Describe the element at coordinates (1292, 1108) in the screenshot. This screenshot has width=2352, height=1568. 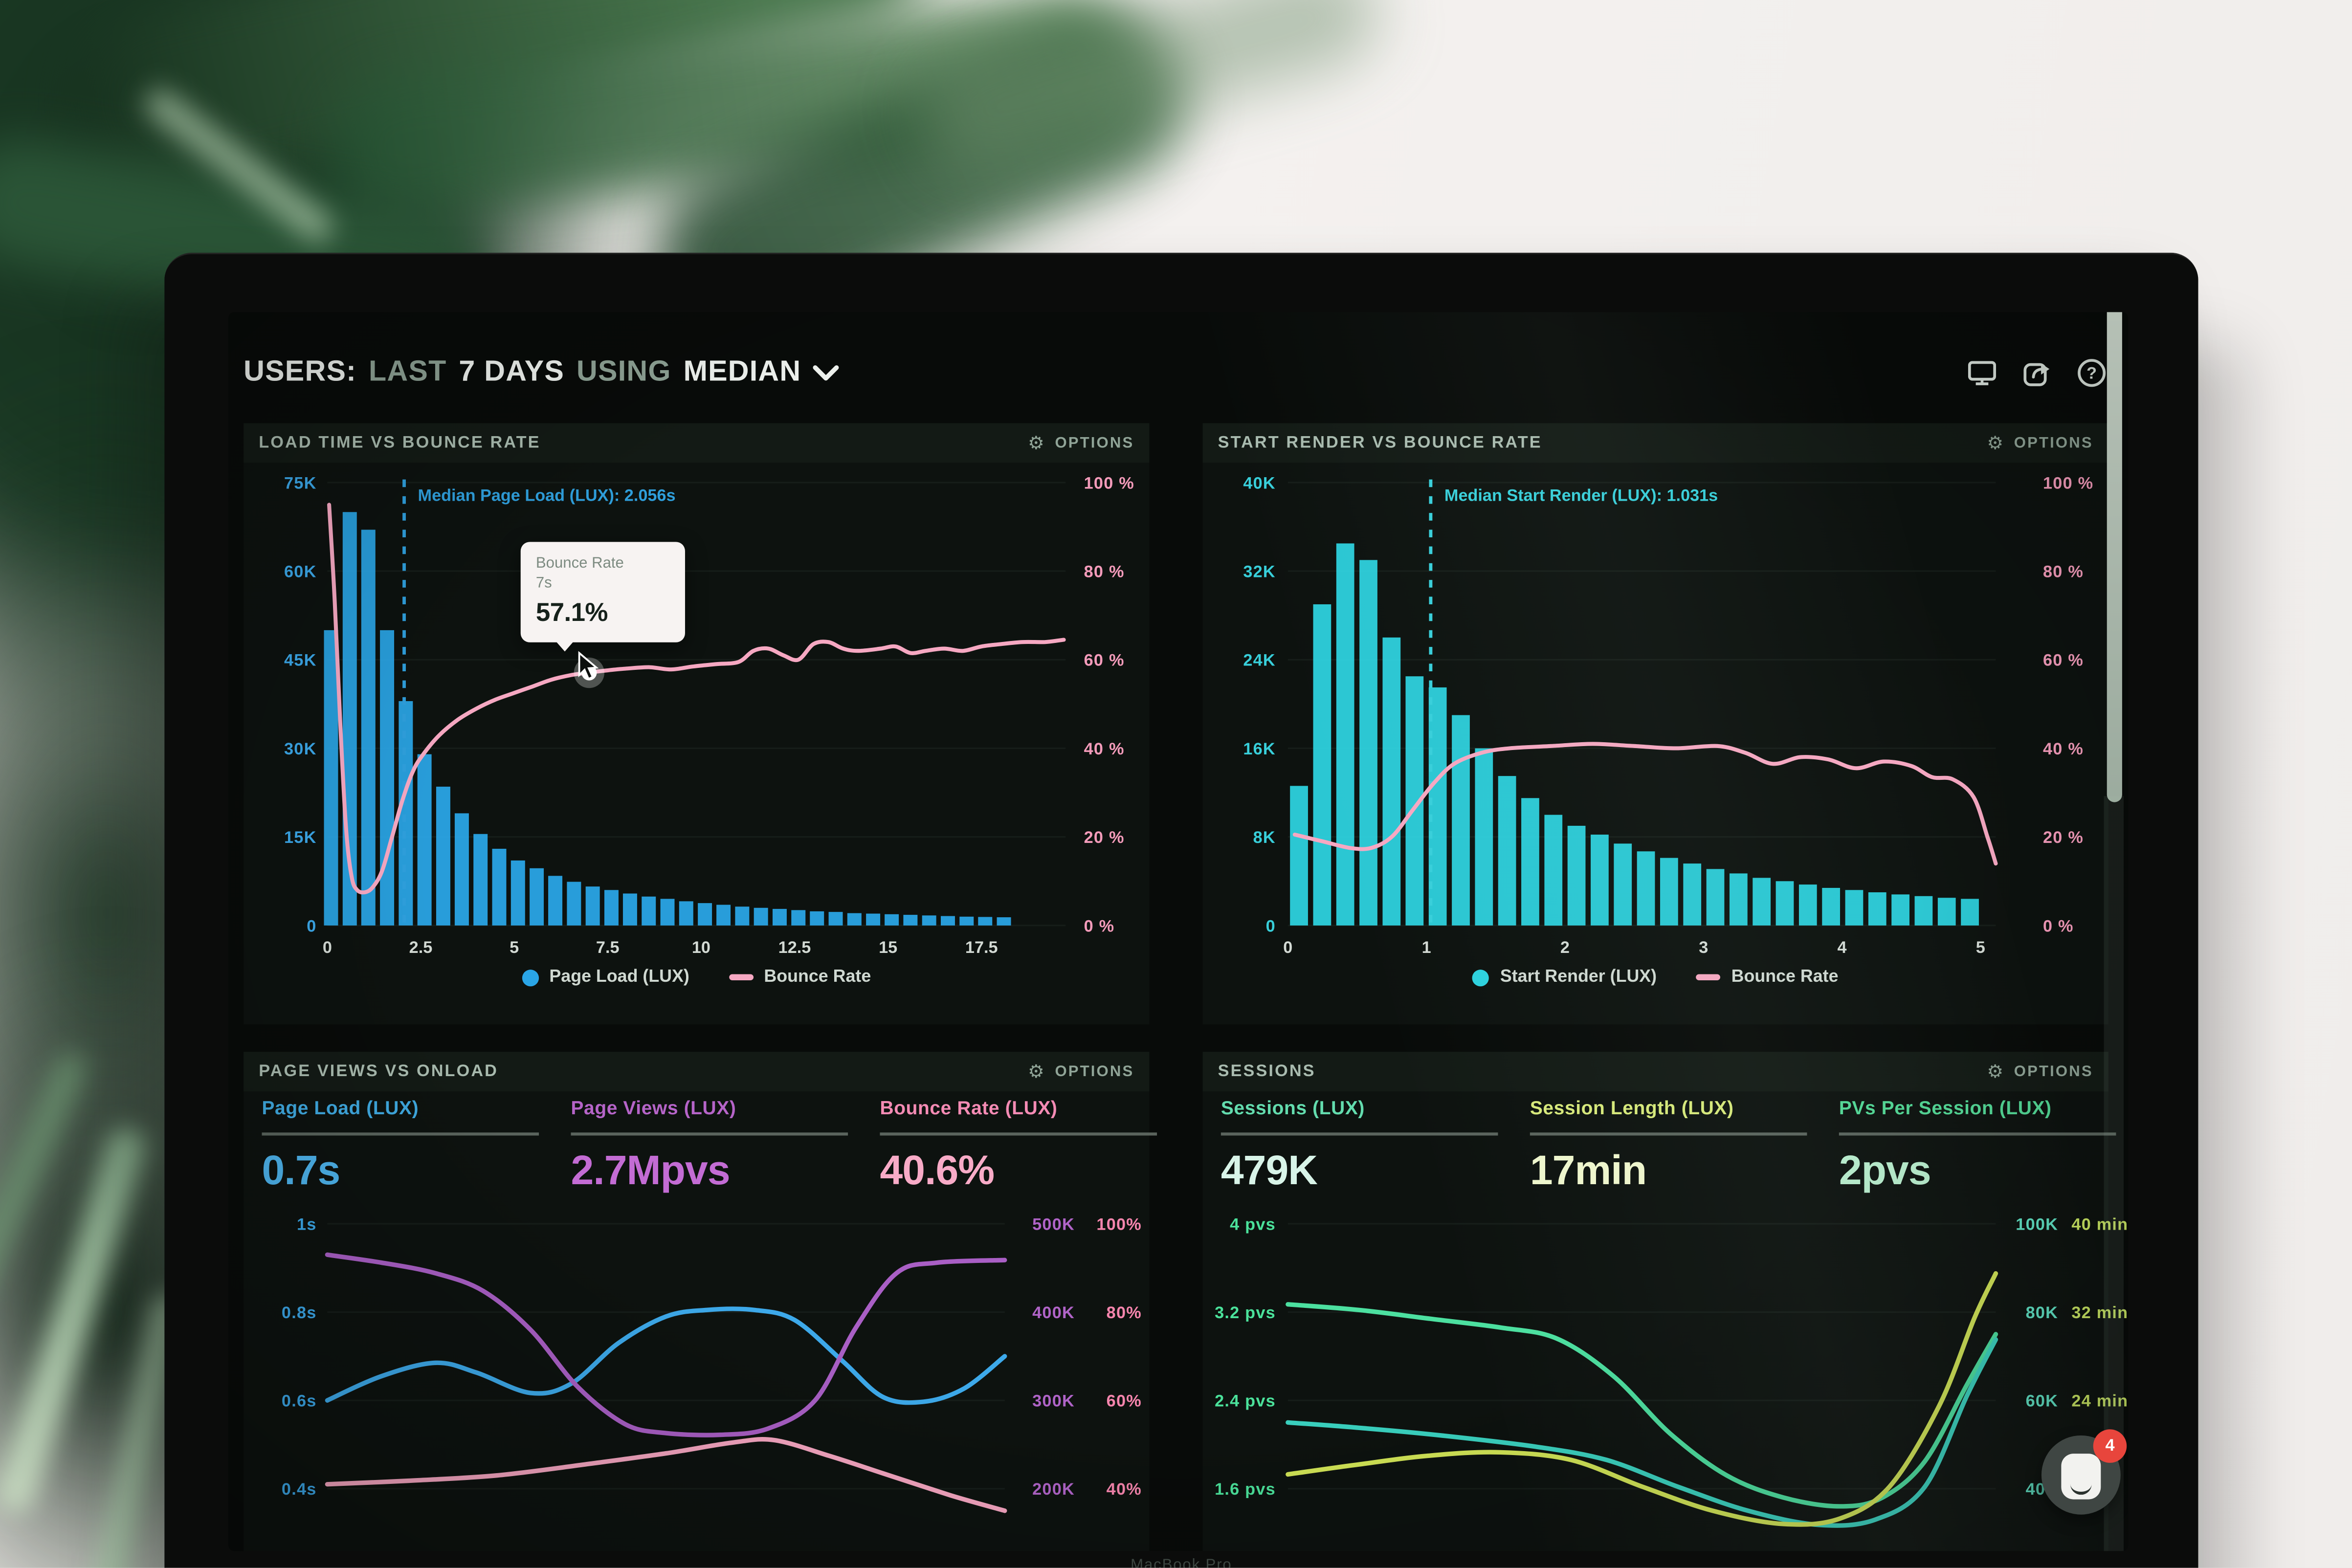
I see `metric-label: Sessions (LUX)` at that location.